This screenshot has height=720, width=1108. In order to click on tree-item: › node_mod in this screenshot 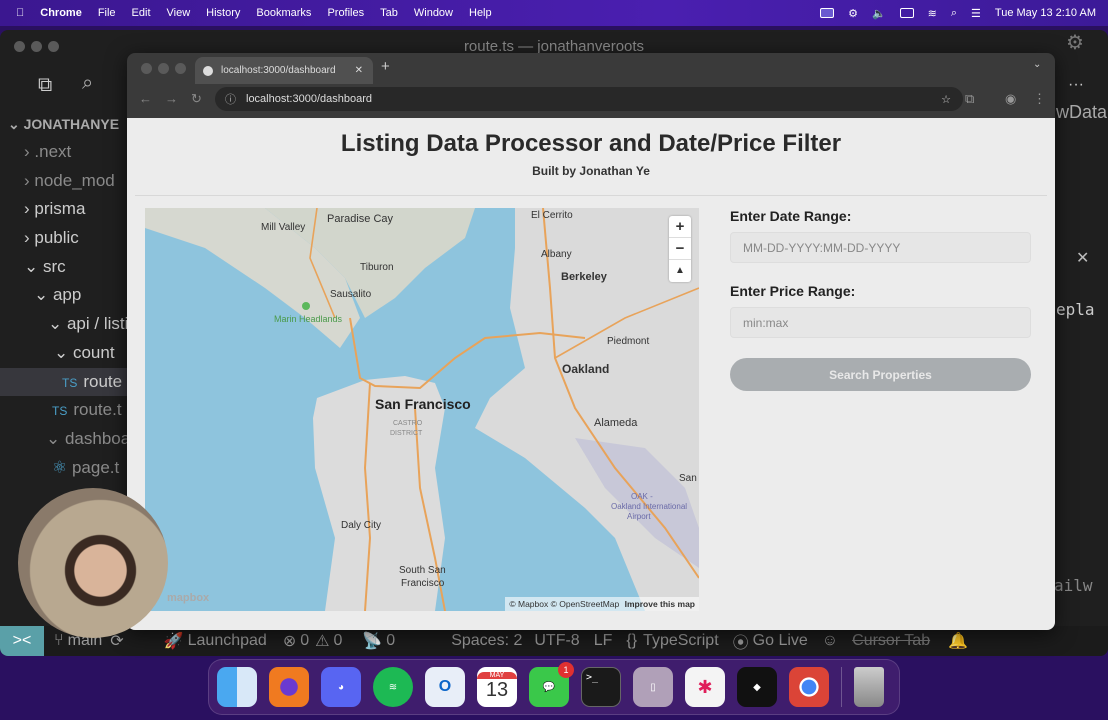, I will do `click(69, 180)`.